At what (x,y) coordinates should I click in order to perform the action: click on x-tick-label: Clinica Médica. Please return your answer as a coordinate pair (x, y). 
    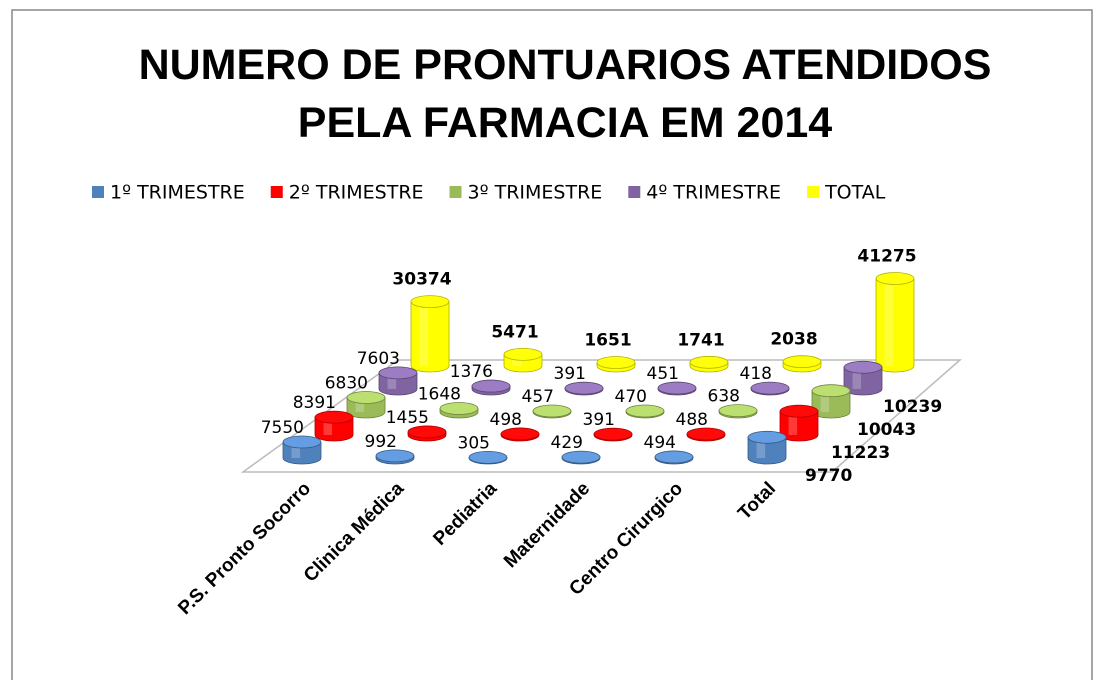
    Looking at the image, I should click on (354, 532).